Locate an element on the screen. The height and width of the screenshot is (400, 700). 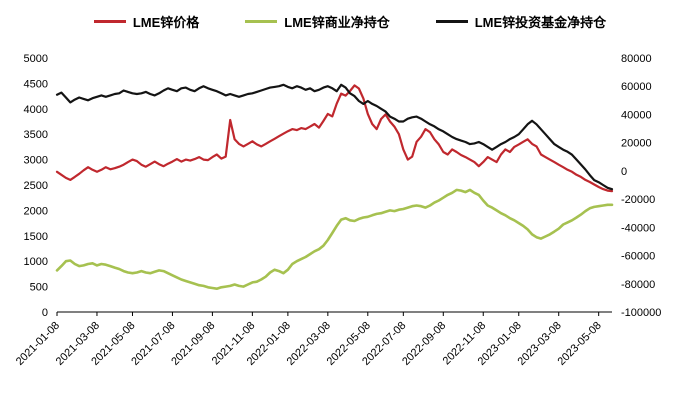
legend-swatch-price is located at coordinates (109, 21).